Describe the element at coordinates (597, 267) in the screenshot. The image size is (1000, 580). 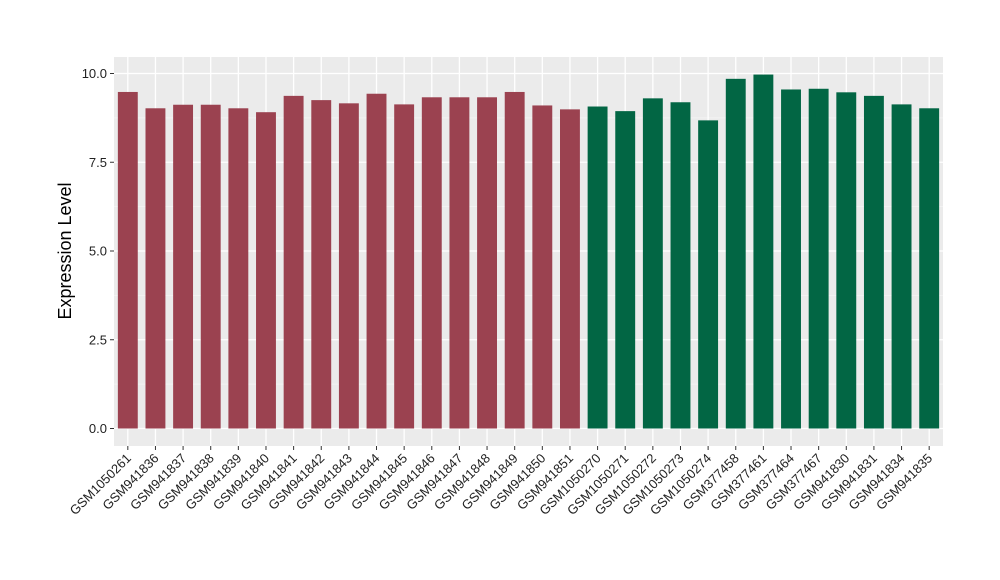
I see `bar-GSM1050270` at that location.